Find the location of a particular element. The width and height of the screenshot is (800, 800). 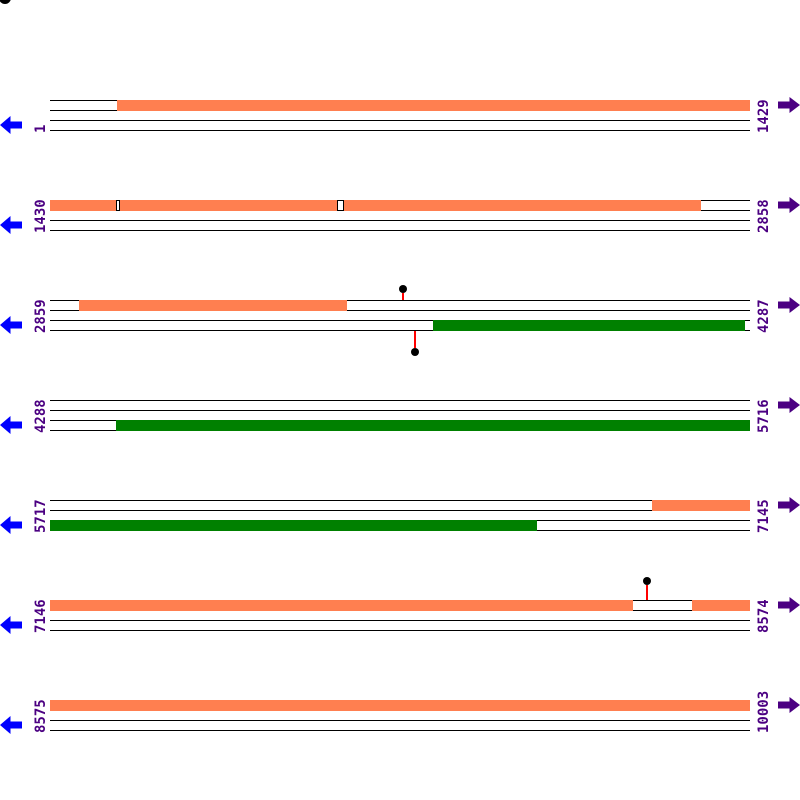

clipped-dot-decoration is located at coordinates (5, 2).